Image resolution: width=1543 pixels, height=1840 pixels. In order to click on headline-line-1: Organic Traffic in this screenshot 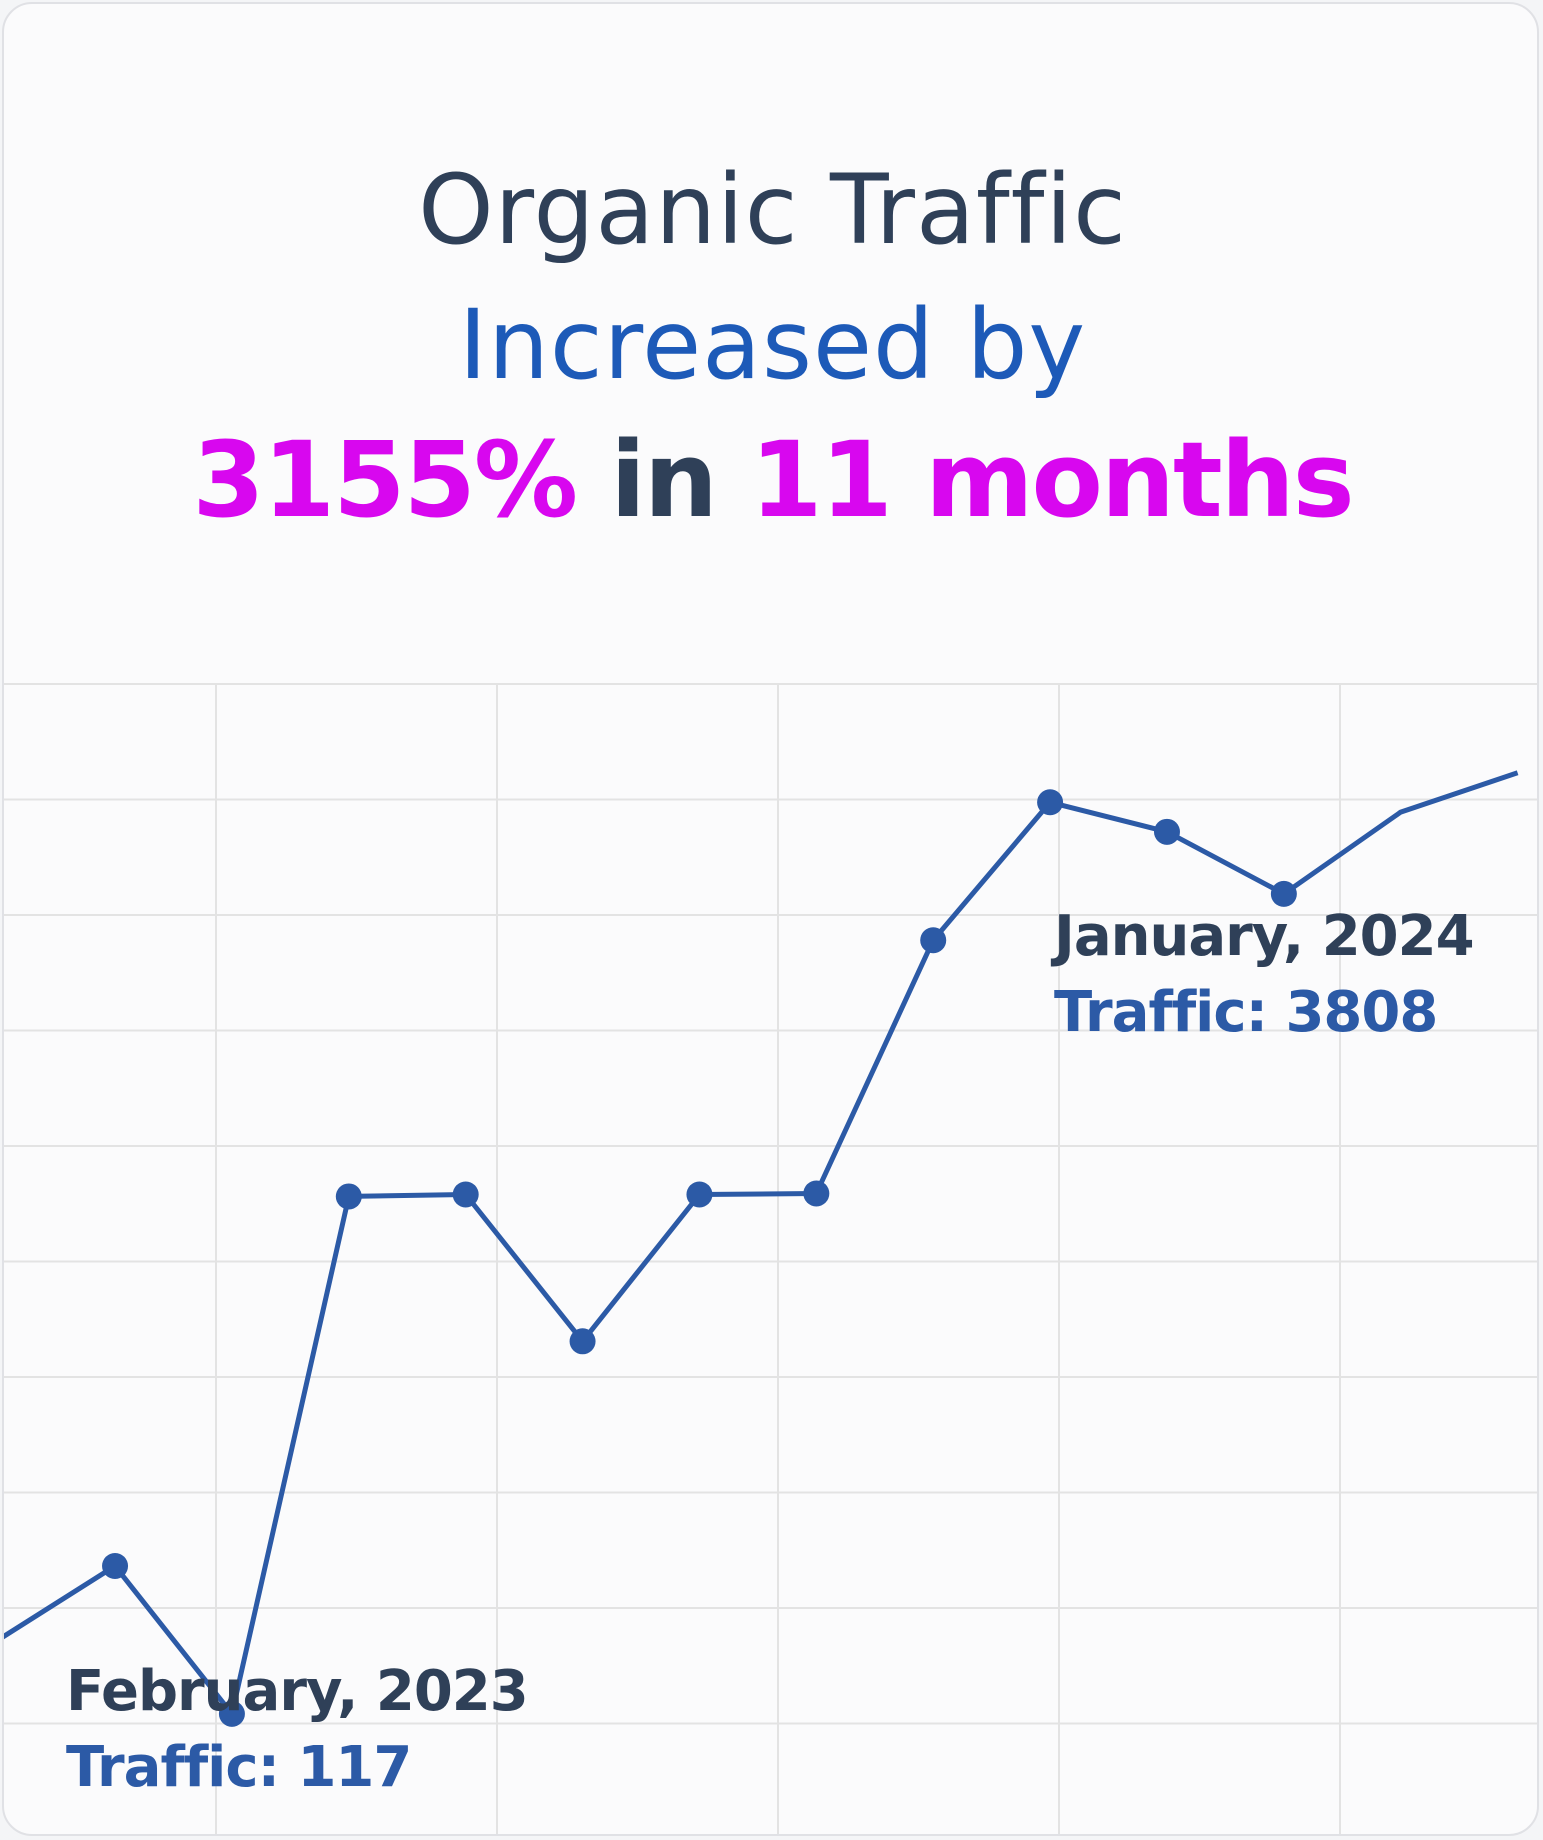, I will do `click(772, 210)`.